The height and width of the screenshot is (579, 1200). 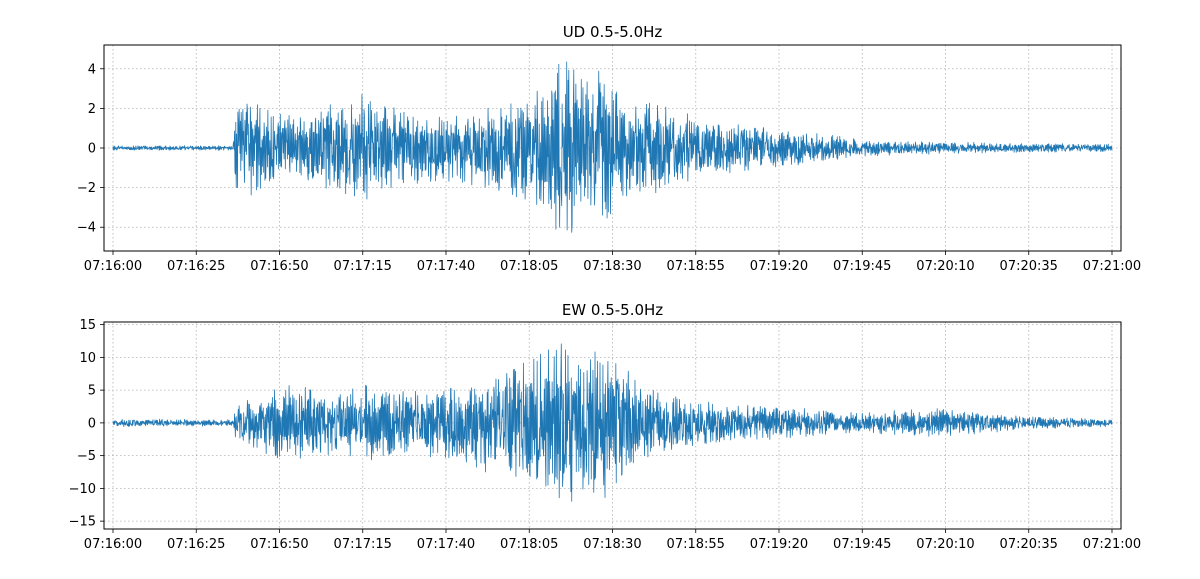 I want to click on chart-title: UD 0.5-5.0Hz, so click(x=613, y=32).